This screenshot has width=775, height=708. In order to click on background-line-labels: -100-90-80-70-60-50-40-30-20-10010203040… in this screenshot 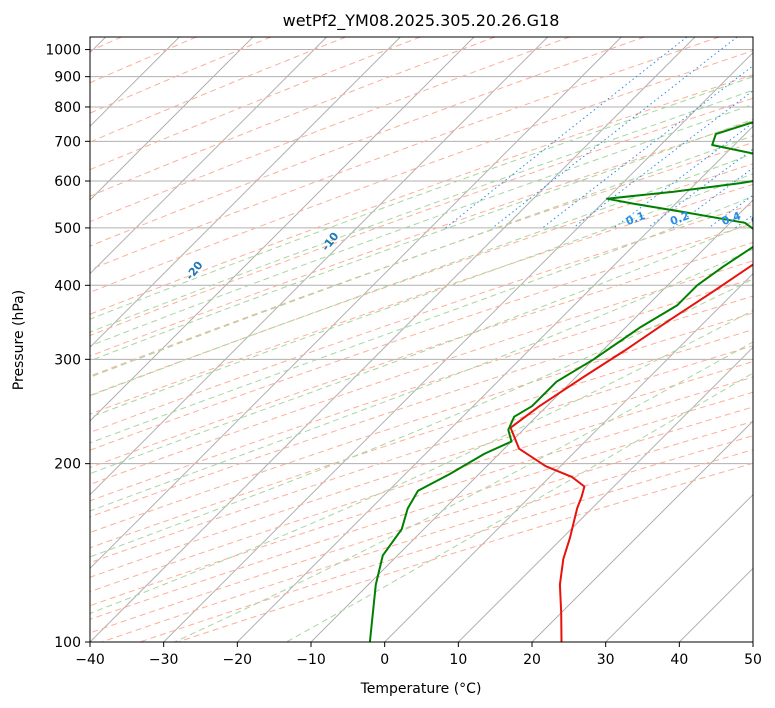, I will do `click(407, 262)`.